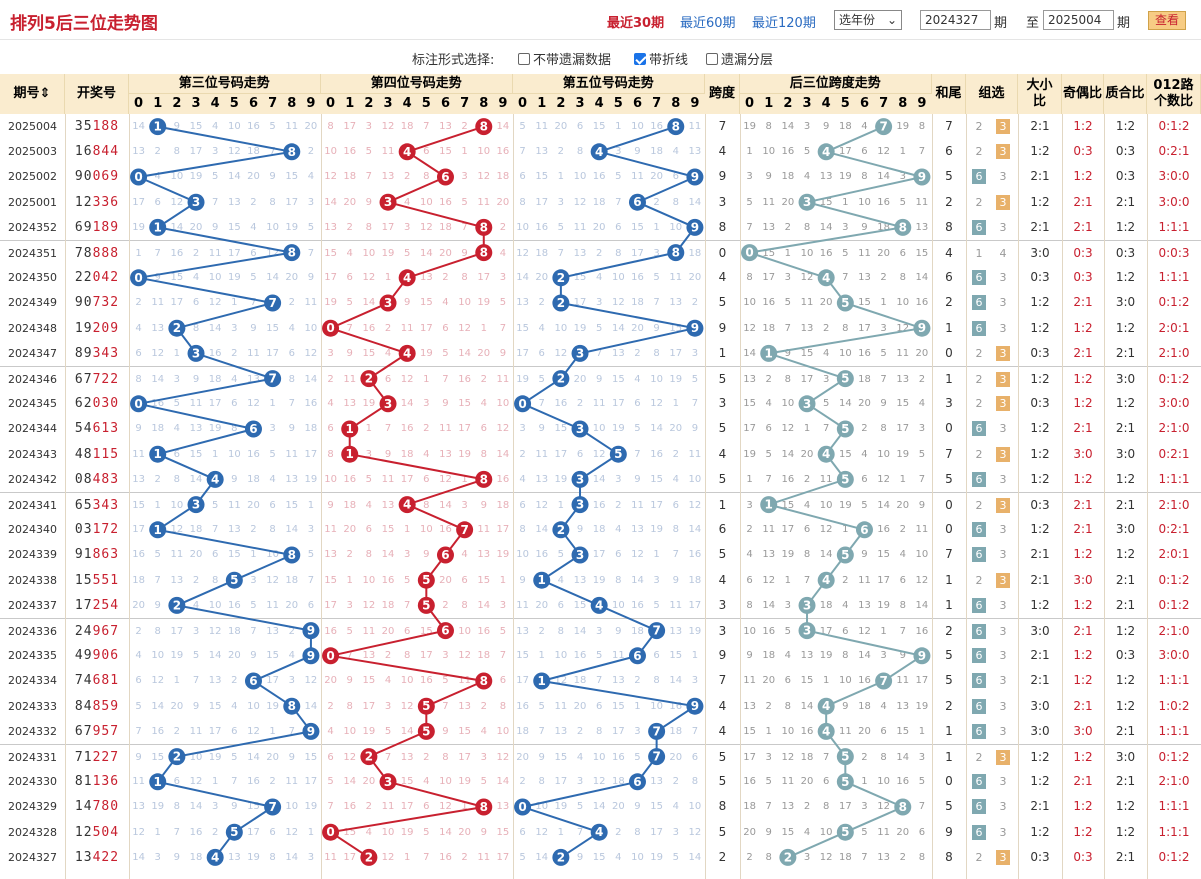 The width and height of the screenshot is (1201, 879). What do you see at coordinates (826, 731) in the screenshot?
I see `svg-text: 4` at bounding box center [826, 731].